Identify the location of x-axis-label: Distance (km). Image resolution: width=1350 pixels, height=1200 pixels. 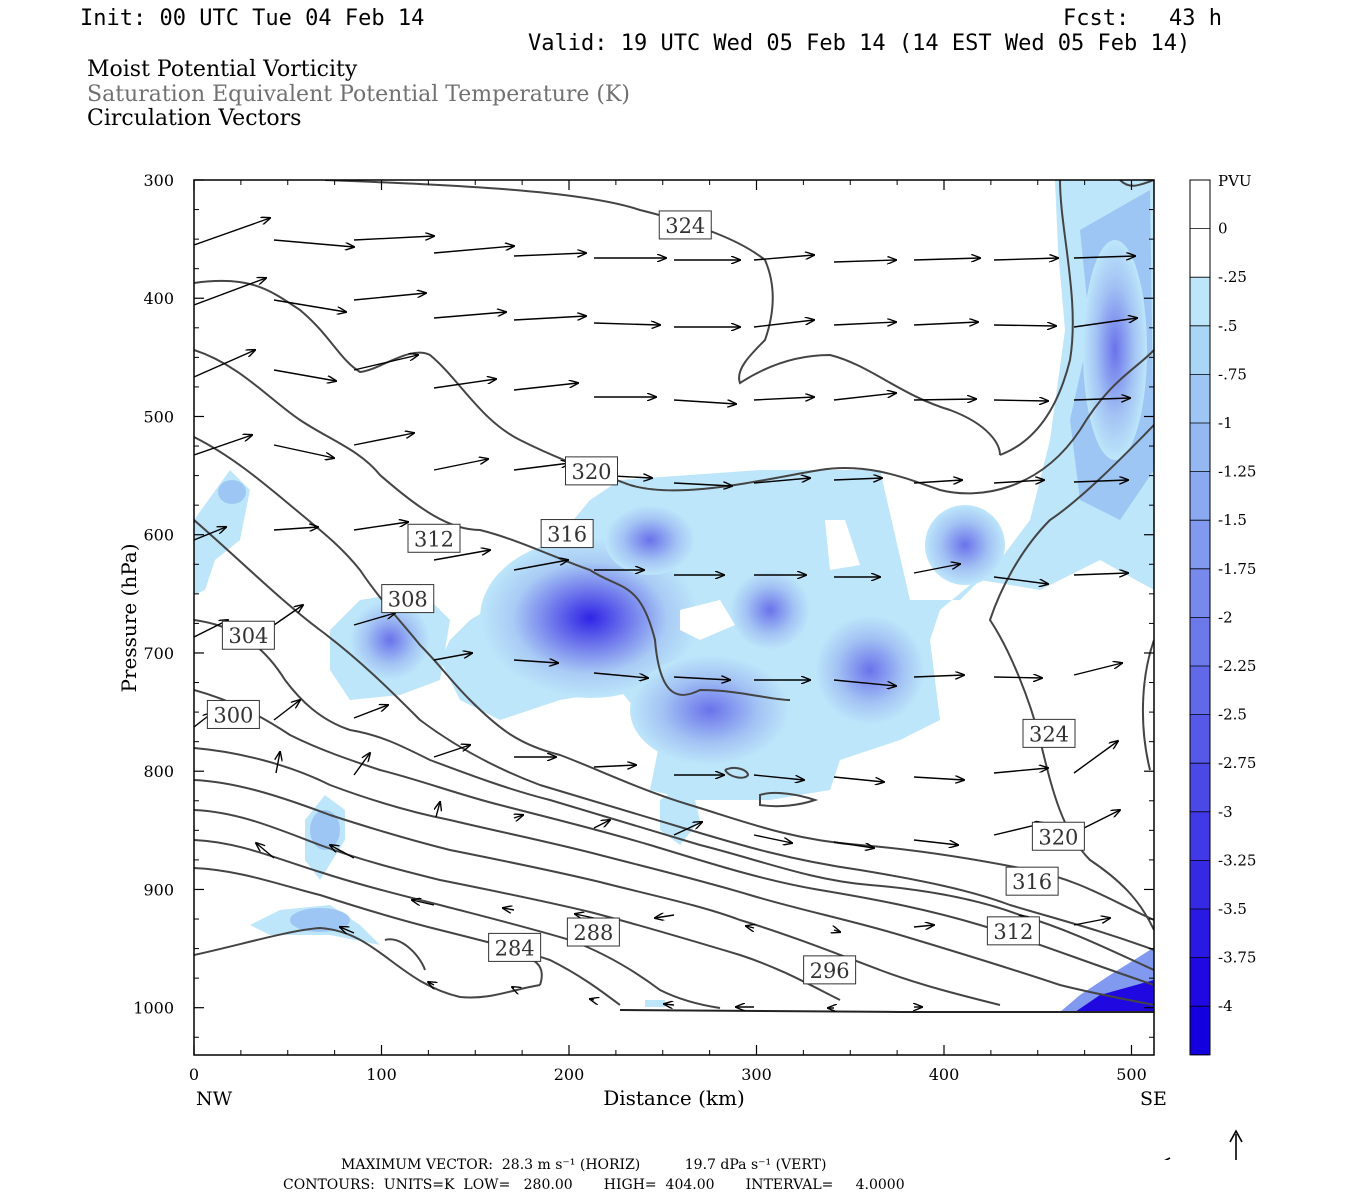
(674, 1098).